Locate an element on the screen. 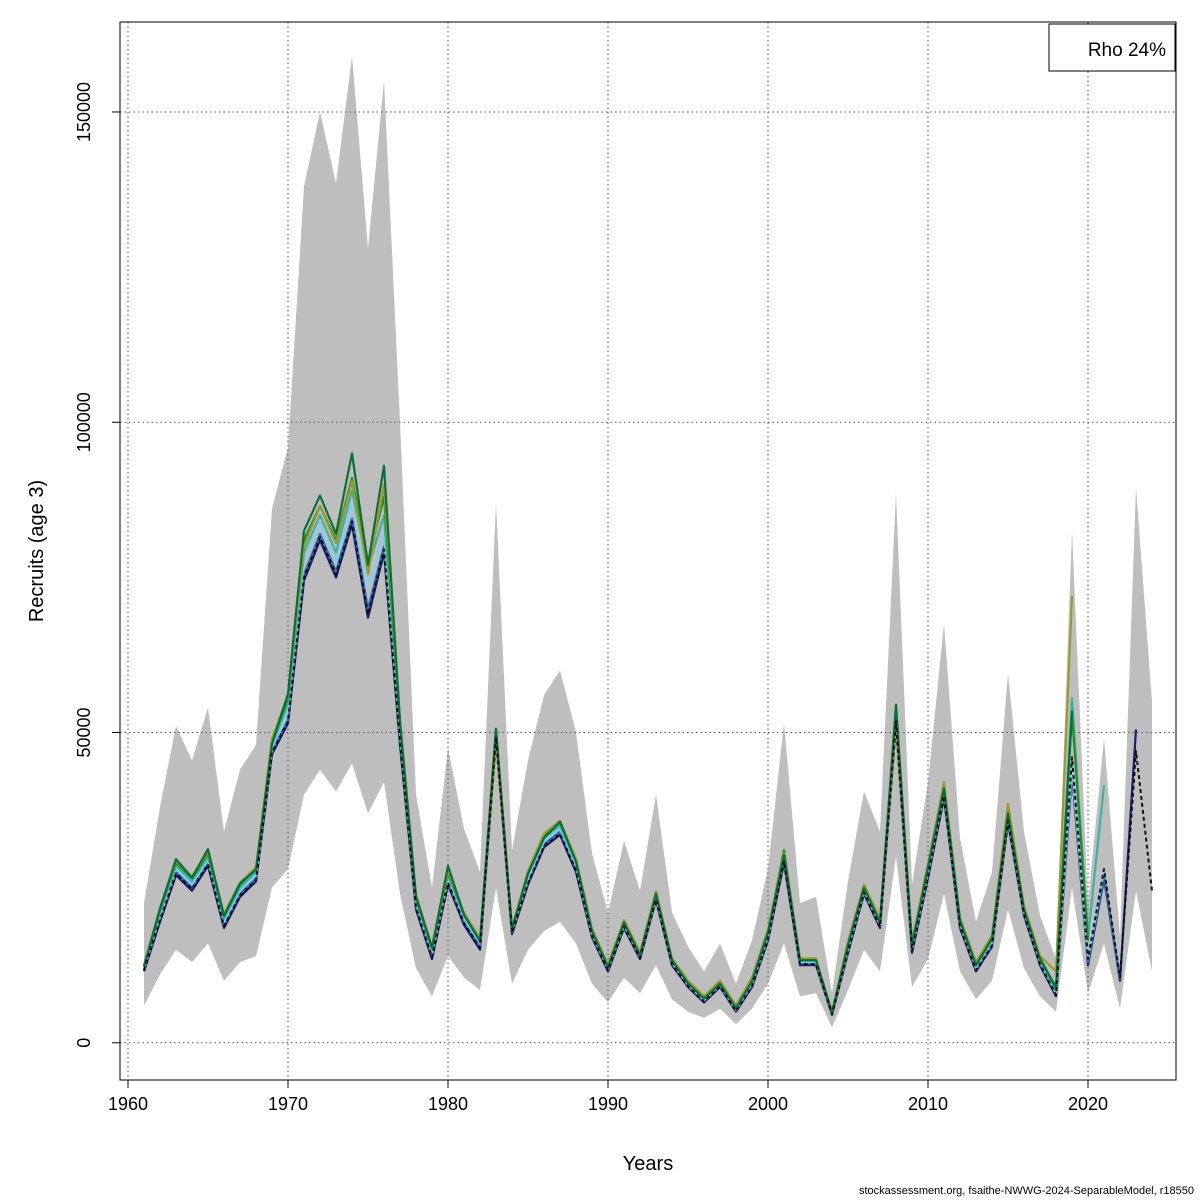 Image resolution: width=1200 pixels, height=1200 pixels. y-axis: 0 50000 100000 150000 is located at coordinates (97, 565).